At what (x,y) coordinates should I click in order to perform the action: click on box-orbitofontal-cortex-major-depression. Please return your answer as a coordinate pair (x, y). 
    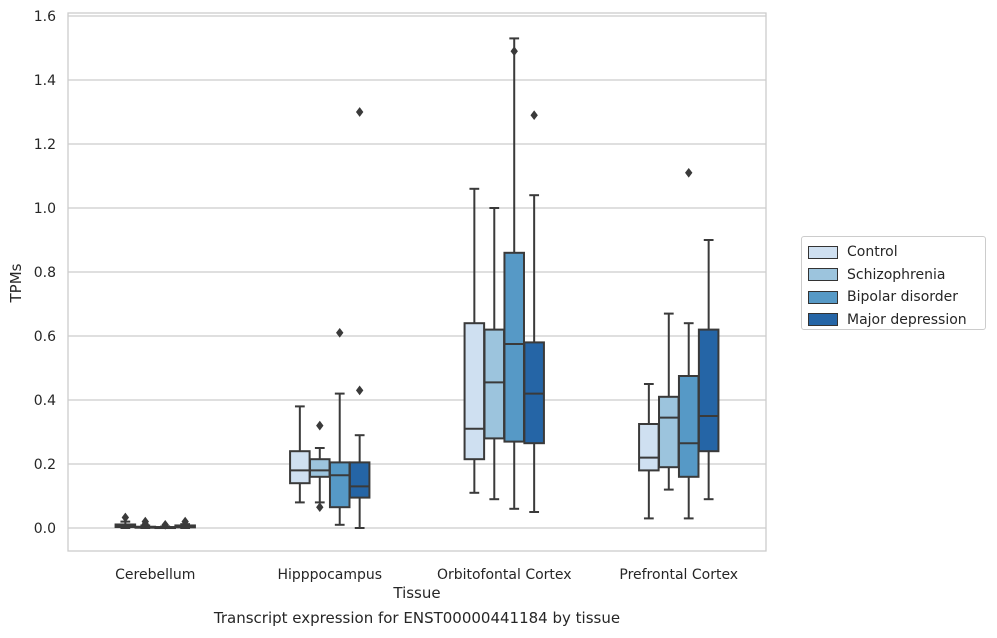
    Looking at the image, I should click on (534, 311).